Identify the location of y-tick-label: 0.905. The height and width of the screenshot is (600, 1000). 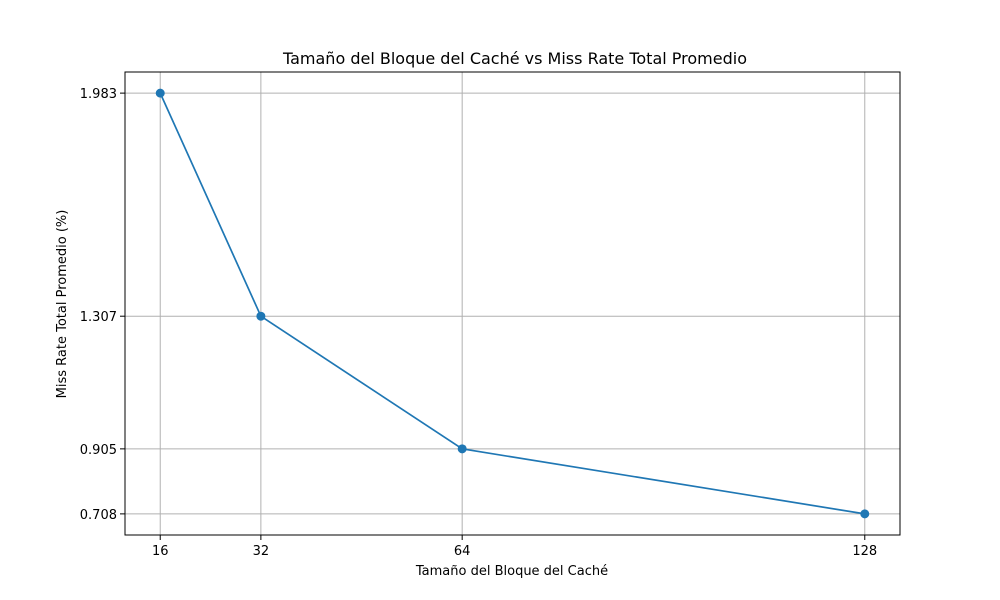
(98, 450).